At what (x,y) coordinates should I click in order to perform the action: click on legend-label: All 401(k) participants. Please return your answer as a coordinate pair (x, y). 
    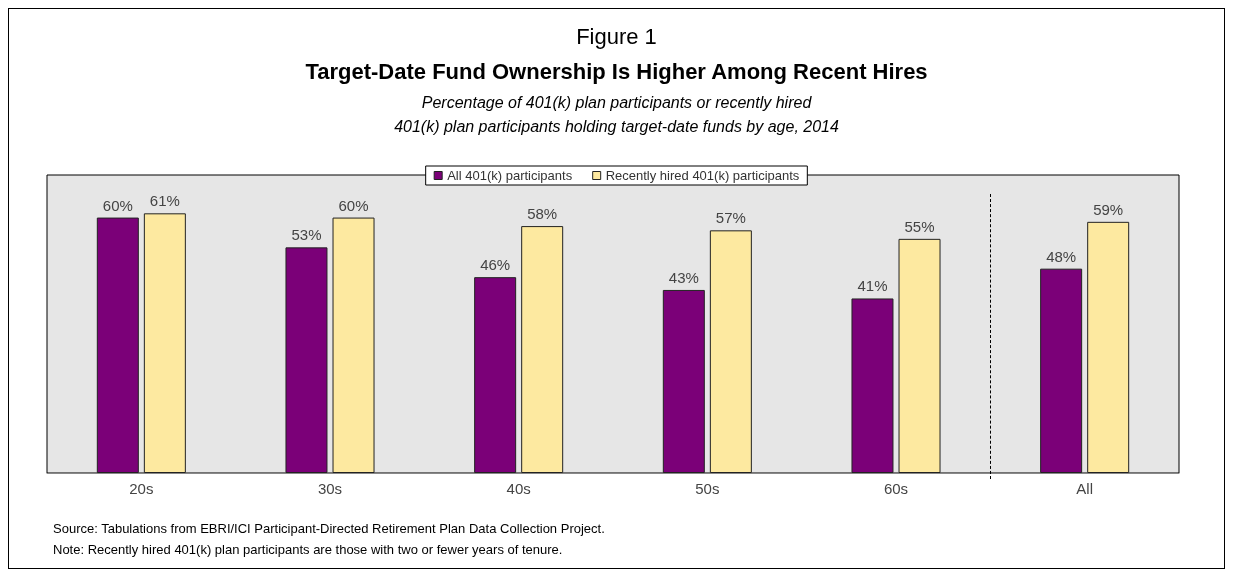
    Looking at the image, I should click on (510, 175).